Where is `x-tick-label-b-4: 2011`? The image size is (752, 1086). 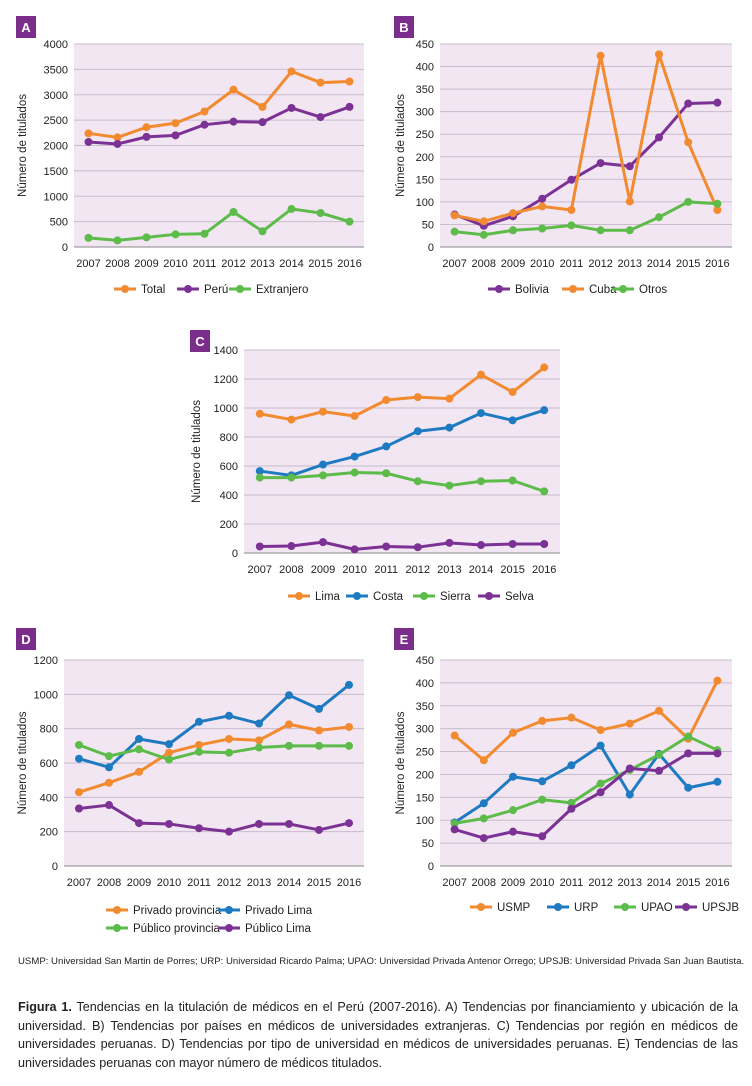
x-tick-label-b-4: 2011 is located at coordinates (572, 264).